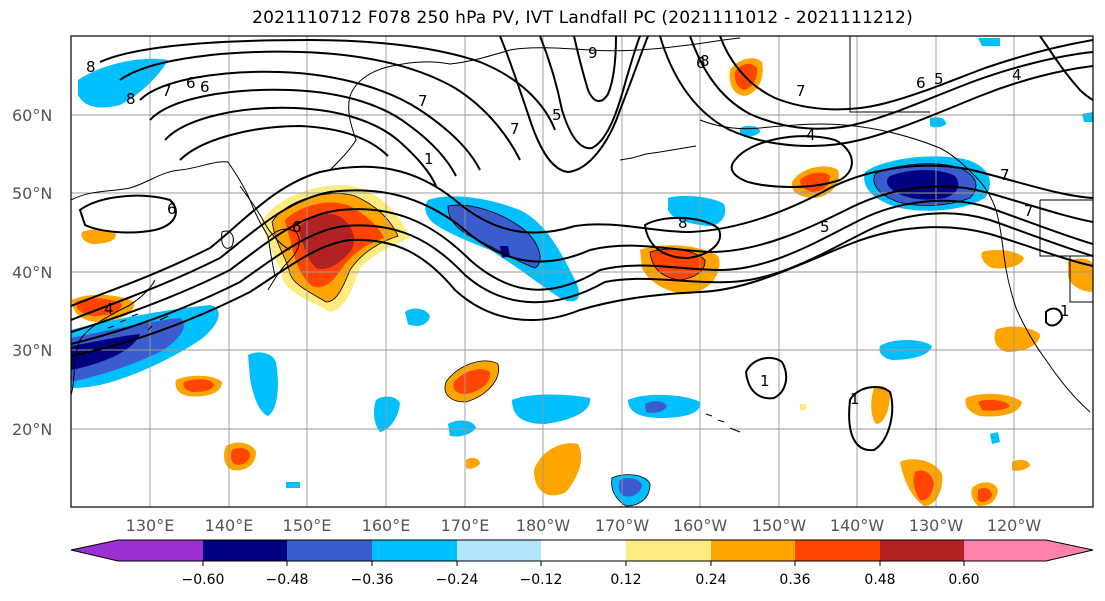 The width and height of the screenshot is (1105, 601). I want to click on lat-label: 30°N, so click(32, 350).